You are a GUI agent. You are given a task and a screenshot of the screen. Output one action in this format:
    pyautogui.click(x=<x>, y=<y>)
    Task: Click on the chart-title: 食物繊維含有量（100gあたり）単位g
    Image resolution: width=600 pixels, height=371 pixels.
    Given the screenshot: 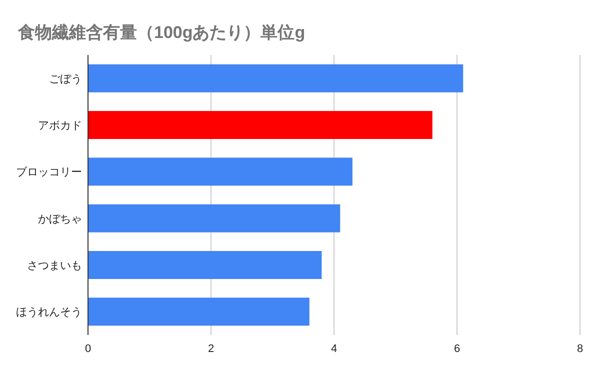 What is the action you would take?
    pyautogui.click(x=161, y=32)
    